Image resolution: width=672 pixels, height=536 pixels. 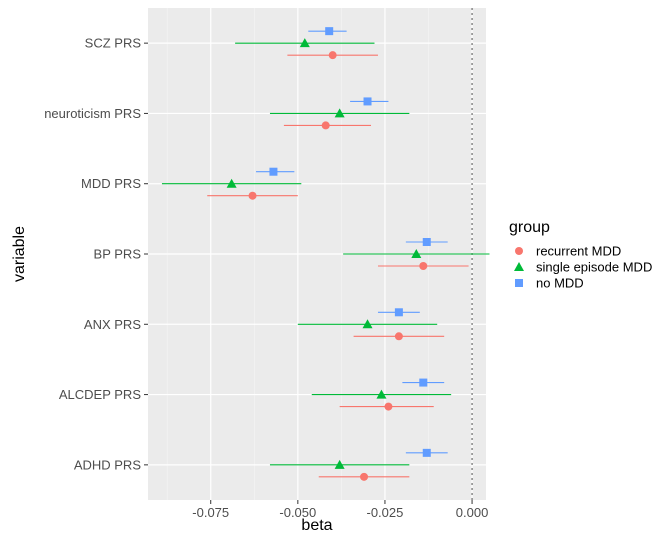 What do you see at coordinates (385, 512) in the screenshot?
I see `x-tick-label: -0.025` at bounding box center [385, 512].